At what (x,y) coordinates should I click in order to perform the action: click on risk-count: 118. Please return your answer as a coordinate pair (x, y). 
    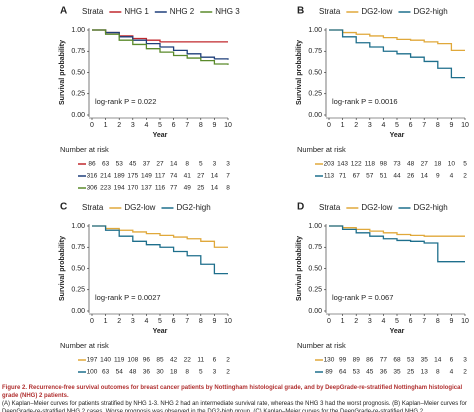
    Looking at the image, I should click on (370, 164).